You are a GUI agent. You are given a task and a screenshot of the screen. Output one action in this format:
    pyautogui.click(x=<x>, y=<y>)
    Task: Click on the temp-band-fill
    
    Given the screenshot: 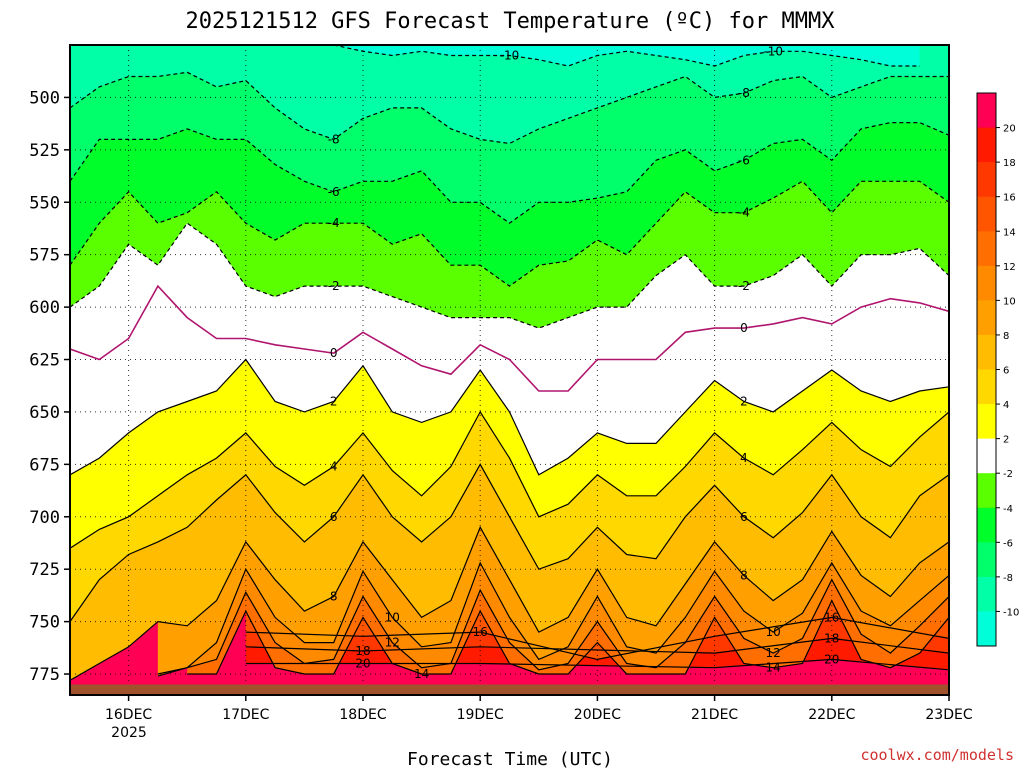 What is the action you would take?
    pyautogui.click(x=509, y=94)
    